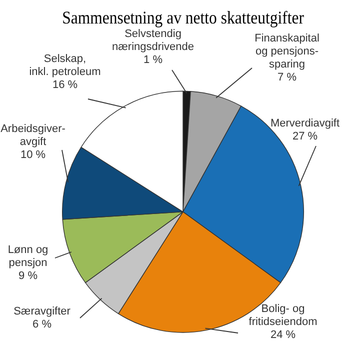 Image resolution: width=353 pixels, height=350 pixels. What do you see at coordinates (305, 124) in the screenshot?
I see `slice-label: Merverdiavgift` at bounding box center [305, 124].